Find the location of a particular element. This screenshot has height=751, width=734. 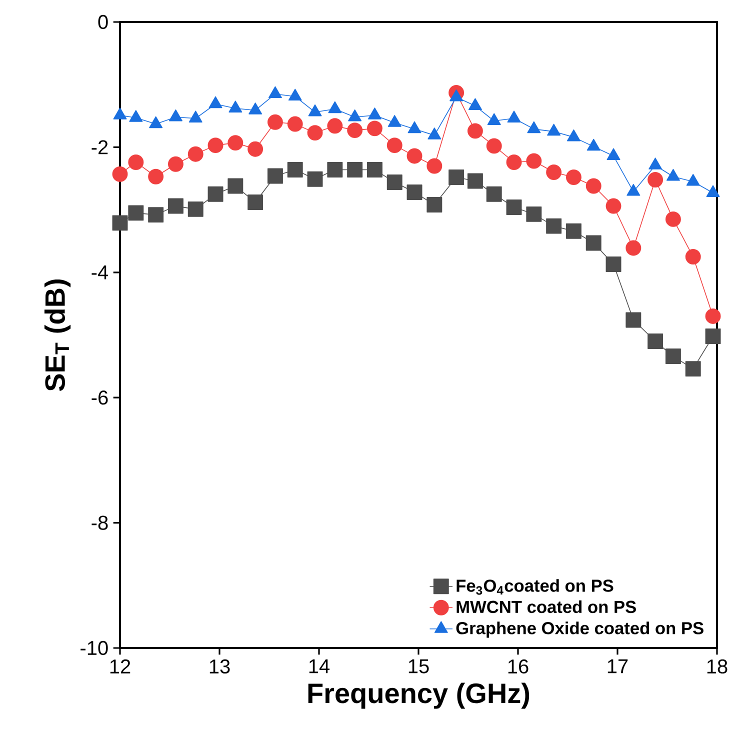

x-tick-label: 18 is located at coordinates (717, 666).